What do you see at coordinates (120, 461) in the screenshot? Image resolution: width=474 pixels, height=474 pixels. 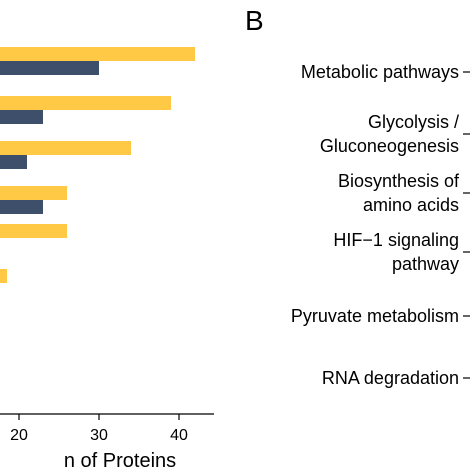 I see `x-axis-title: n of Proteins` at bounding box center [120, 461].